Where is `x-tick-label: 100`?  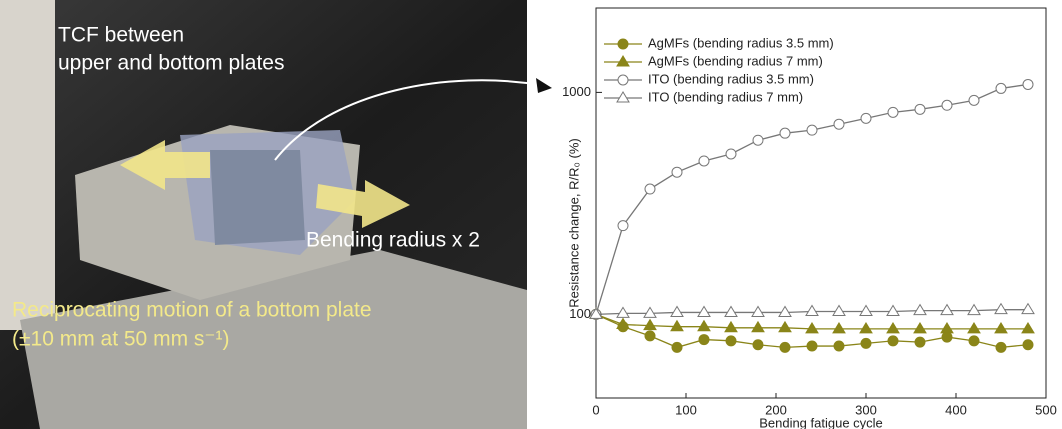 x-tick-label: 100 is located at coordinates (686, 409).